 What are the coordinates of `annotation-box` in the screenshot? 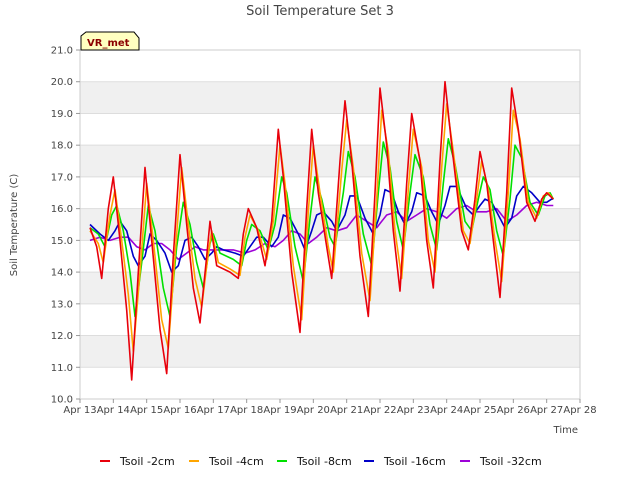 It's located at (110, 41).